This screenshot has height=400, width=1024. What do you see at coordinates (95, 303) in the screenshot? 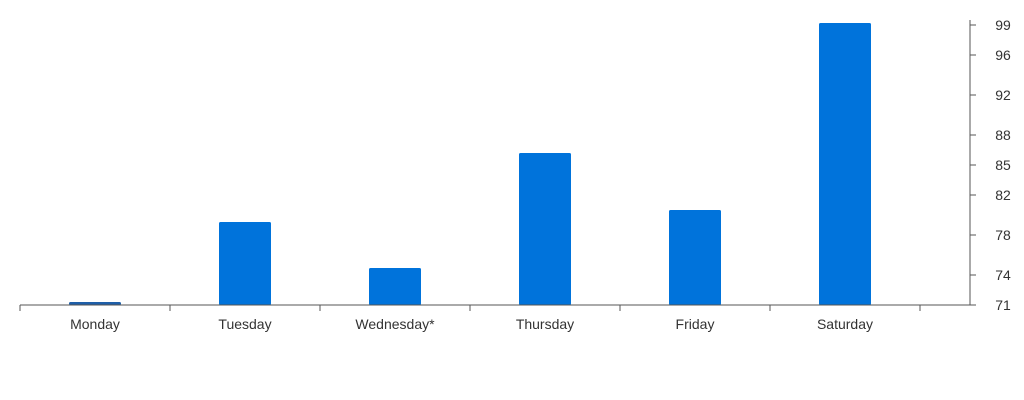
I see `bar-monday` at bounding box center [95, 303].